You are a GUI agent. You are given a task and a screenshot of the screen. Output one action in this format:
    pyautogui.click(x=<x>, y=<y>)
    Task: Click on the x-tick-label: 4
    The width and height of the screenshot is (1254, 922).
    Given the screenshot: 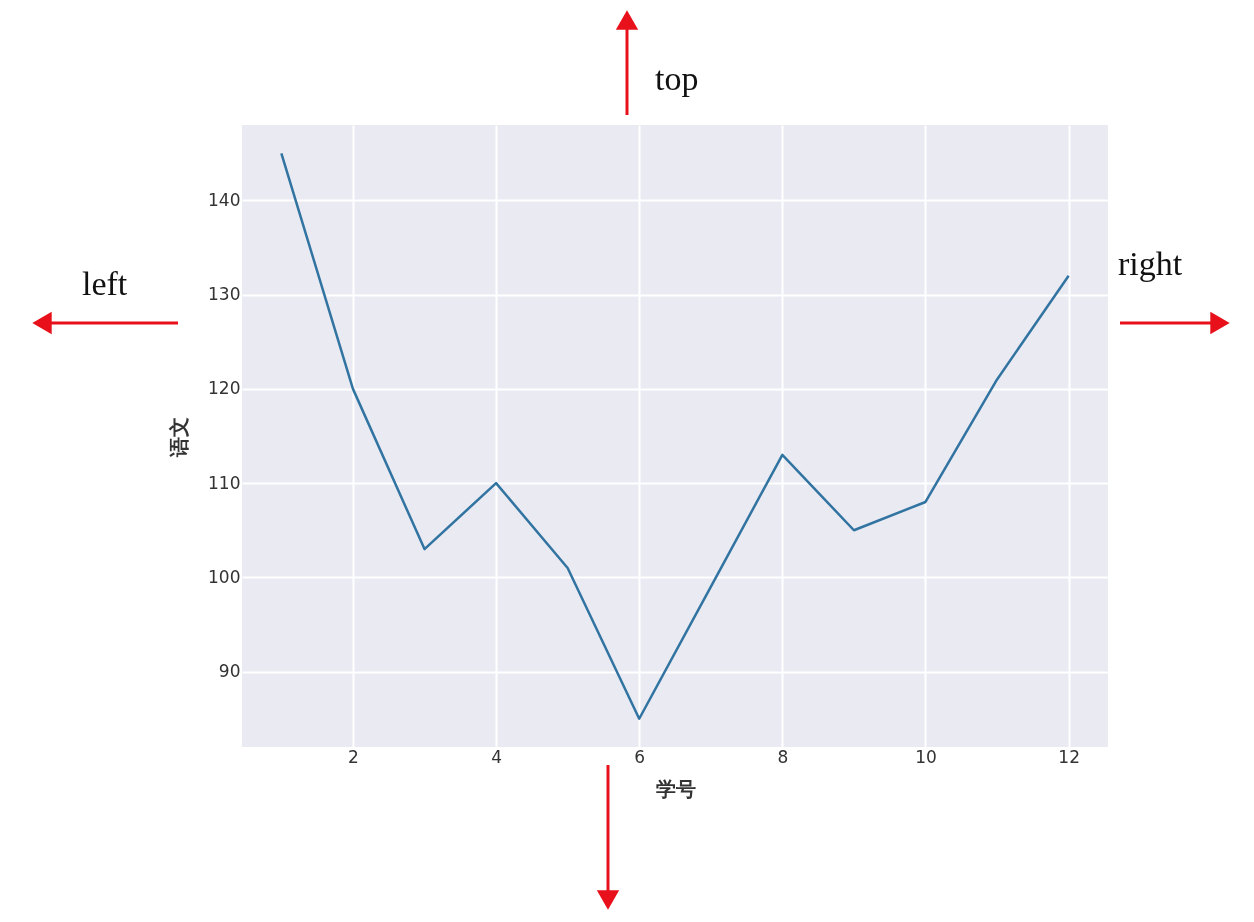 What is the action you would take?
    pyautogui.click(x=496, y=756)
    